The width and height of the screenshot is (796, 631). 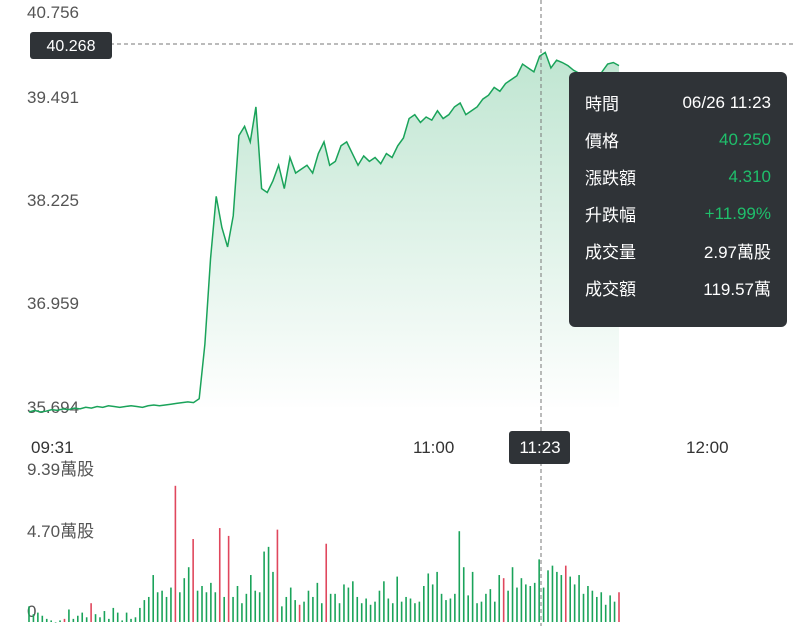 What do you see at coordinates (678, 250) in the screenshot?
I see `tooltip-row-volume: 成交量 2.97萬股` at bounding box center [678, 250].